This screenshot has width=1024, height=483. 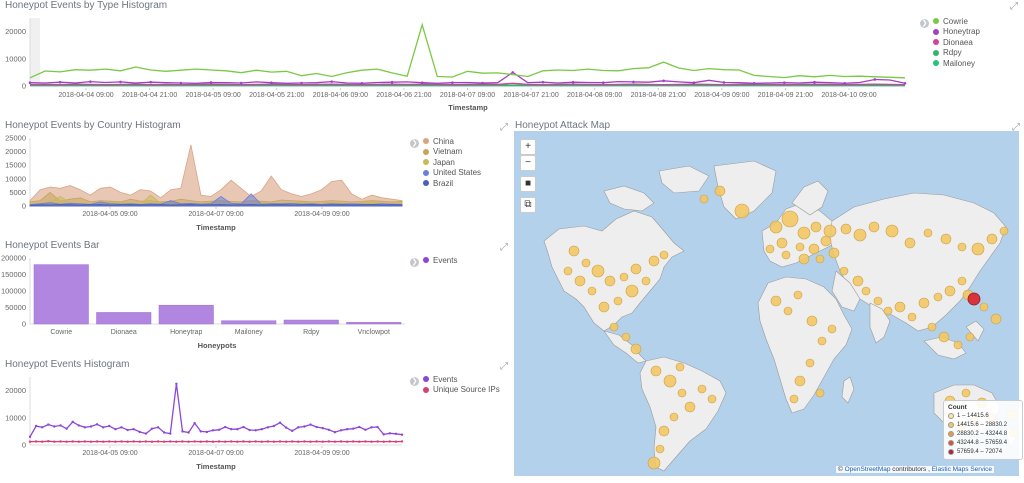 What do you see at coordinates (956, 53) in the screenshot?
I see `legend-item: Rdpy` at bounding box center [956, 53].